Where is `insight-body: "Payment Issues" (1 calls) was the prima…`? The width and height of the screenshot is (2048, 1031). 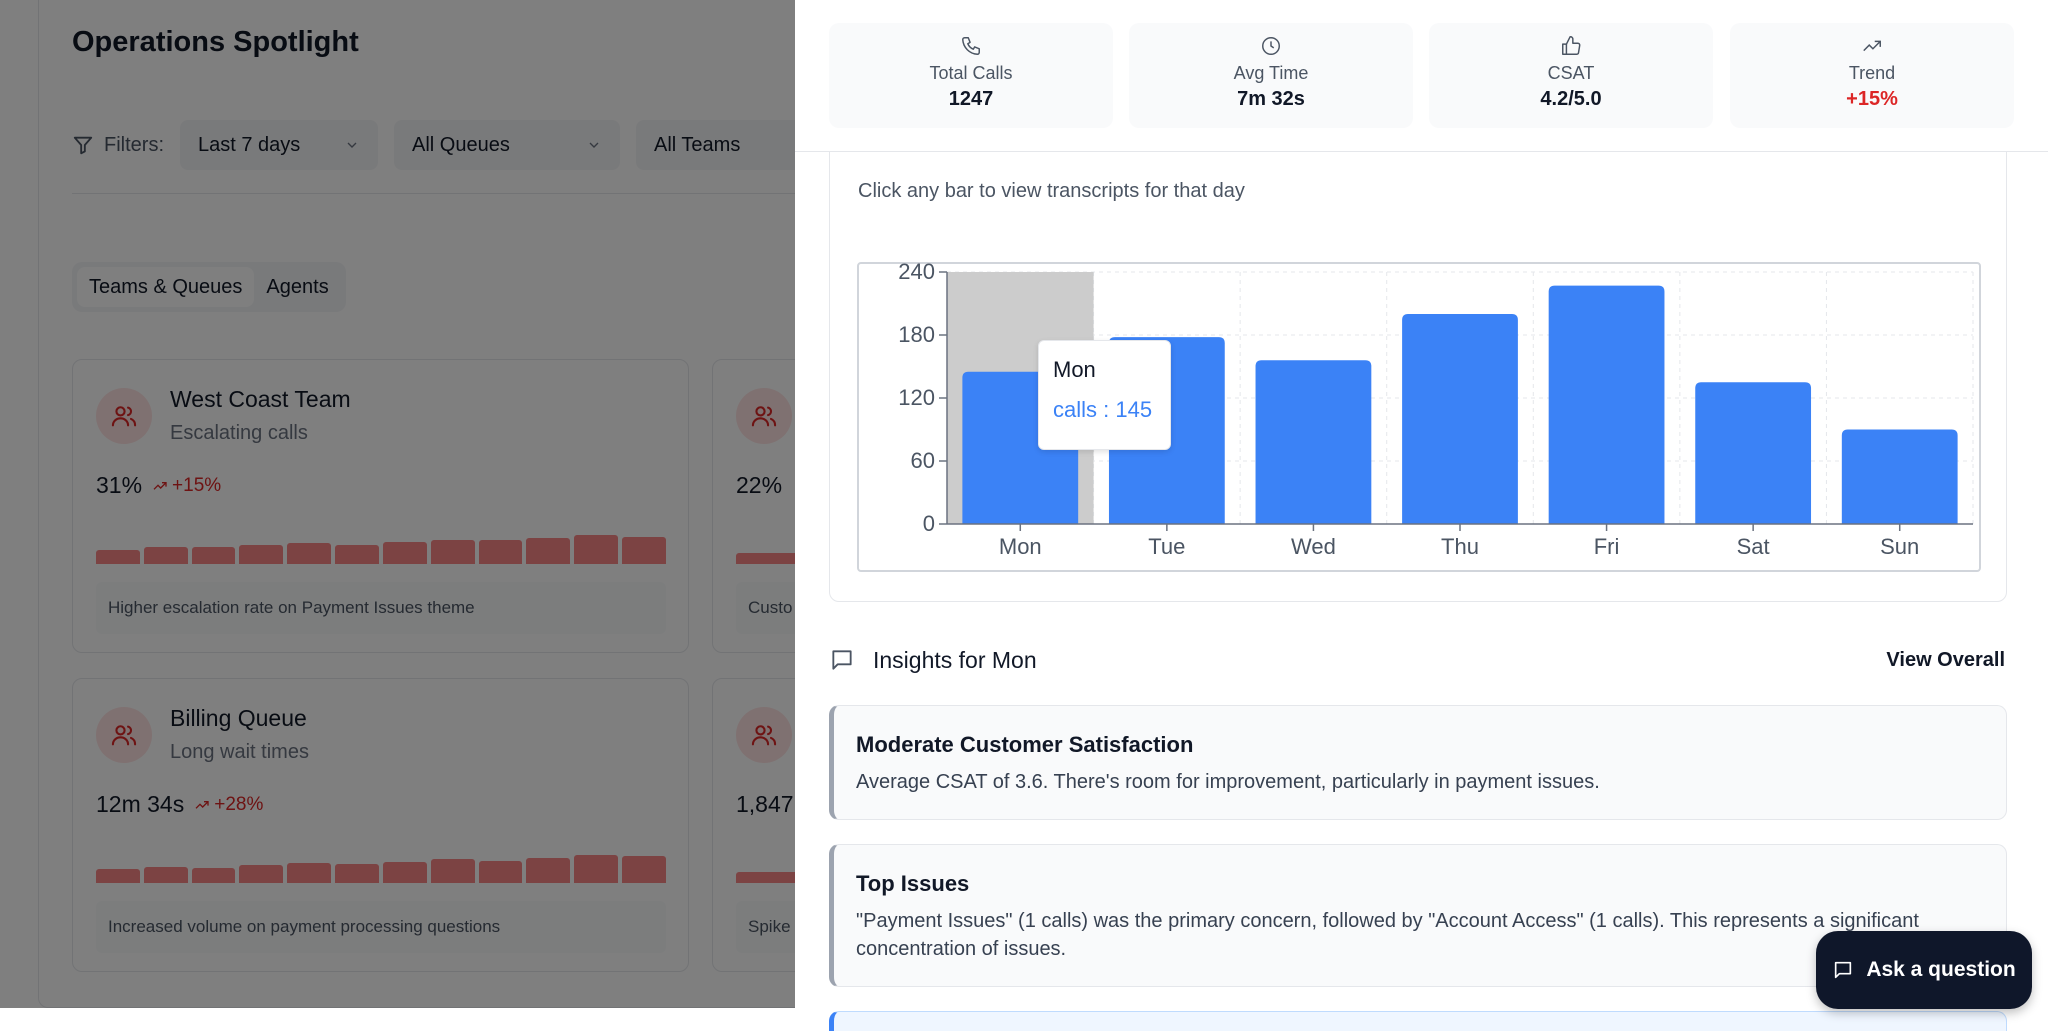 insight-body: "Payment Issues" (1 calls) was the prima… is located at coordinates (1387, 935).